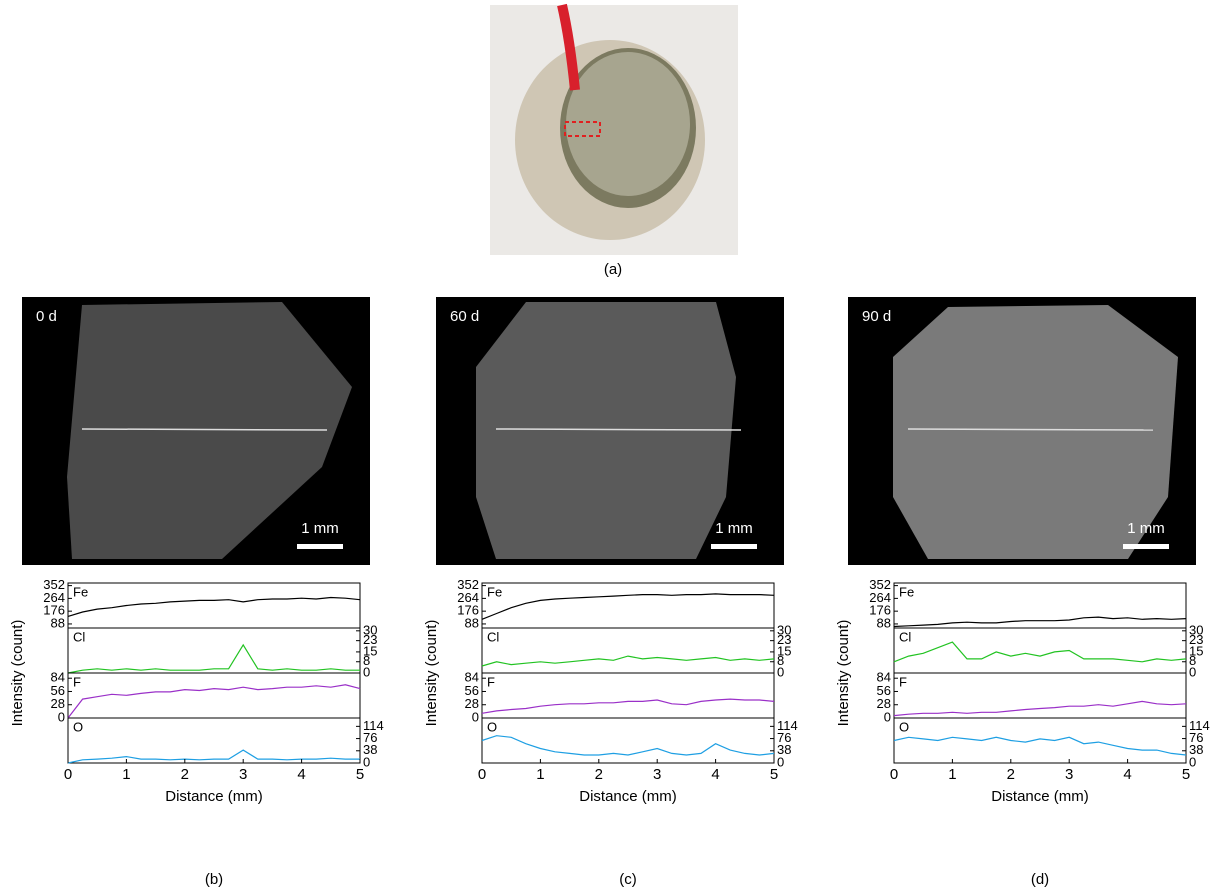  Describe the element at coordinates (582, 129) in the screenshot. I see `region-box` at that location.